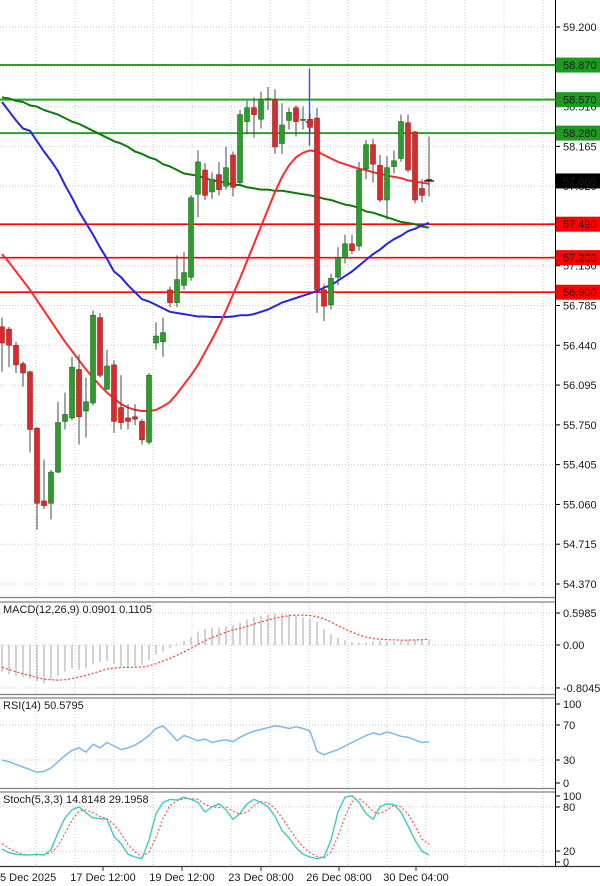 This screenshot has height=886, width=600. I want to click on svg-text: 56.440, so click(580, 346).